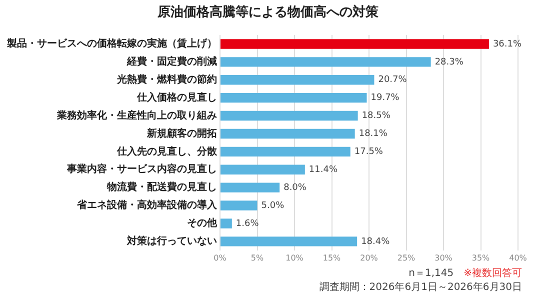 The image size is (536, 298). Describe the element at coordinates (161, 187) in the screenshot. I see `y-tick-label: 物流費・配送費の見直し` at that location.